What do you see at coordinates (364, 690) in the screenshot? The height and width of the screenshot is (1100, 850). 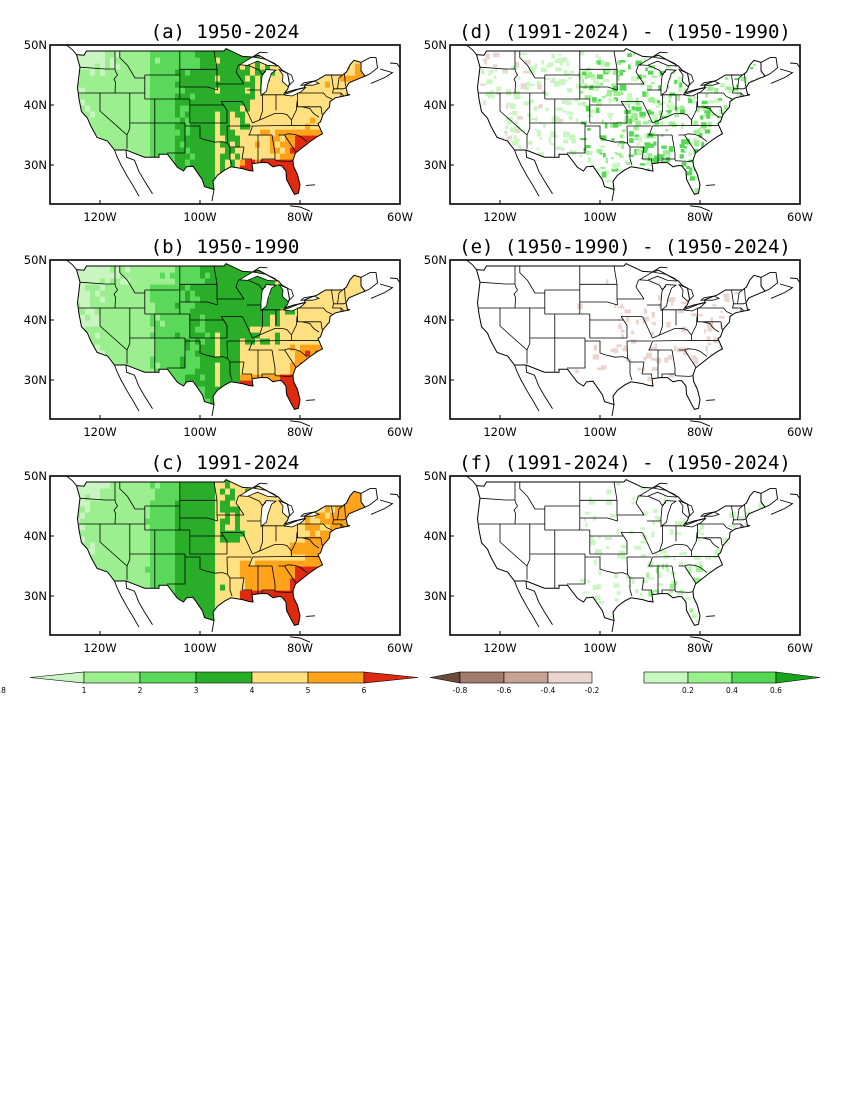 I see `colorbar-label: 6` at bounding box center [364, 690].